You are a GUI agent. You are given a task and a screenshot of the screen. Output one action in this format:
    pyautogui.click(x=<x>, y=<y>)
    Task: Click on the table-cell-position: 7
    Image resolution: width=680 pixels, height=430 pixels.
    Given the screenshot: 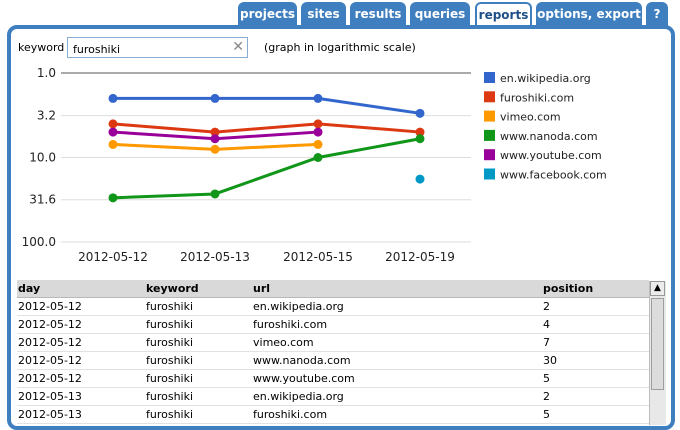 What is the action you would take?
    pyautogui.click(x=595, y=342)
    